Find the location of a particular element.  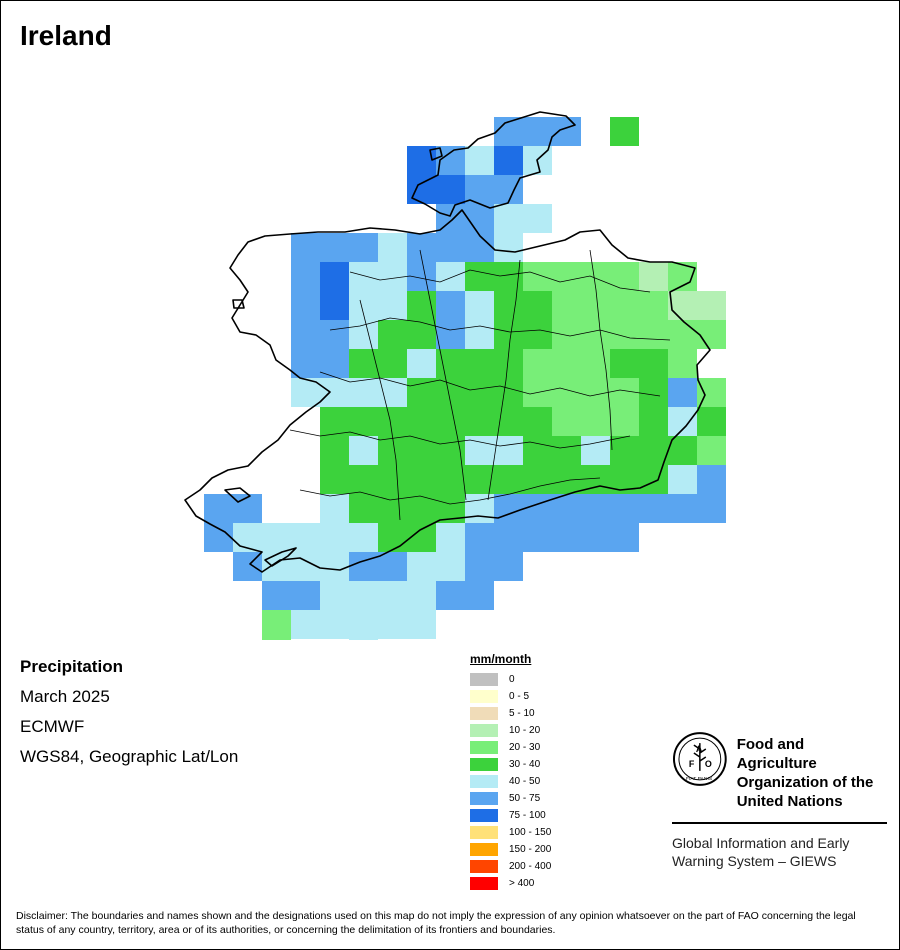

legend-item: 0 is located at coordinates (510, 679).